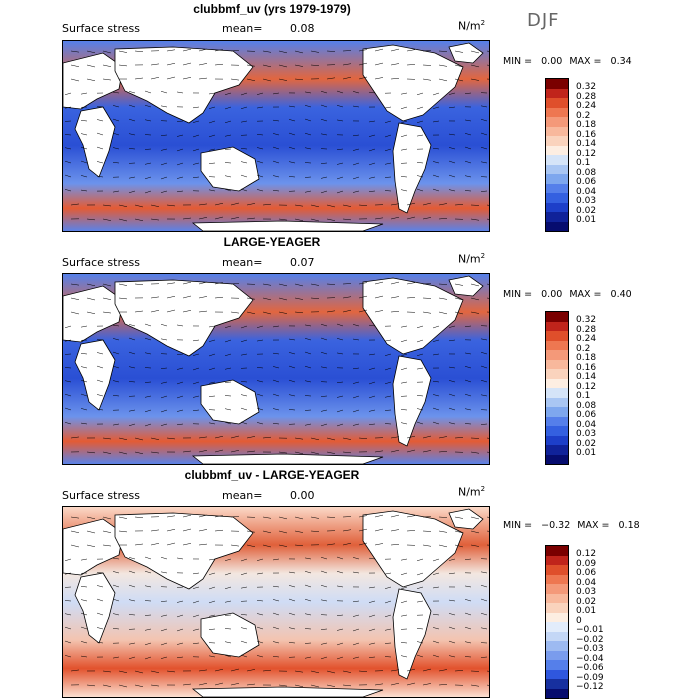 This screenshot has height=700, width=700. I want to click on colorbar-tick-label: 0.32, so click(586, 320).